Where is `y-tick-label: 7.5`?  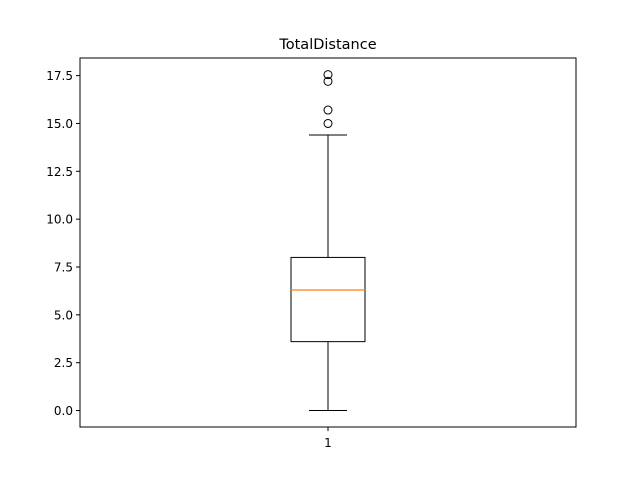
y-tick-label: 7.5 is located at coordinates (63, 267).